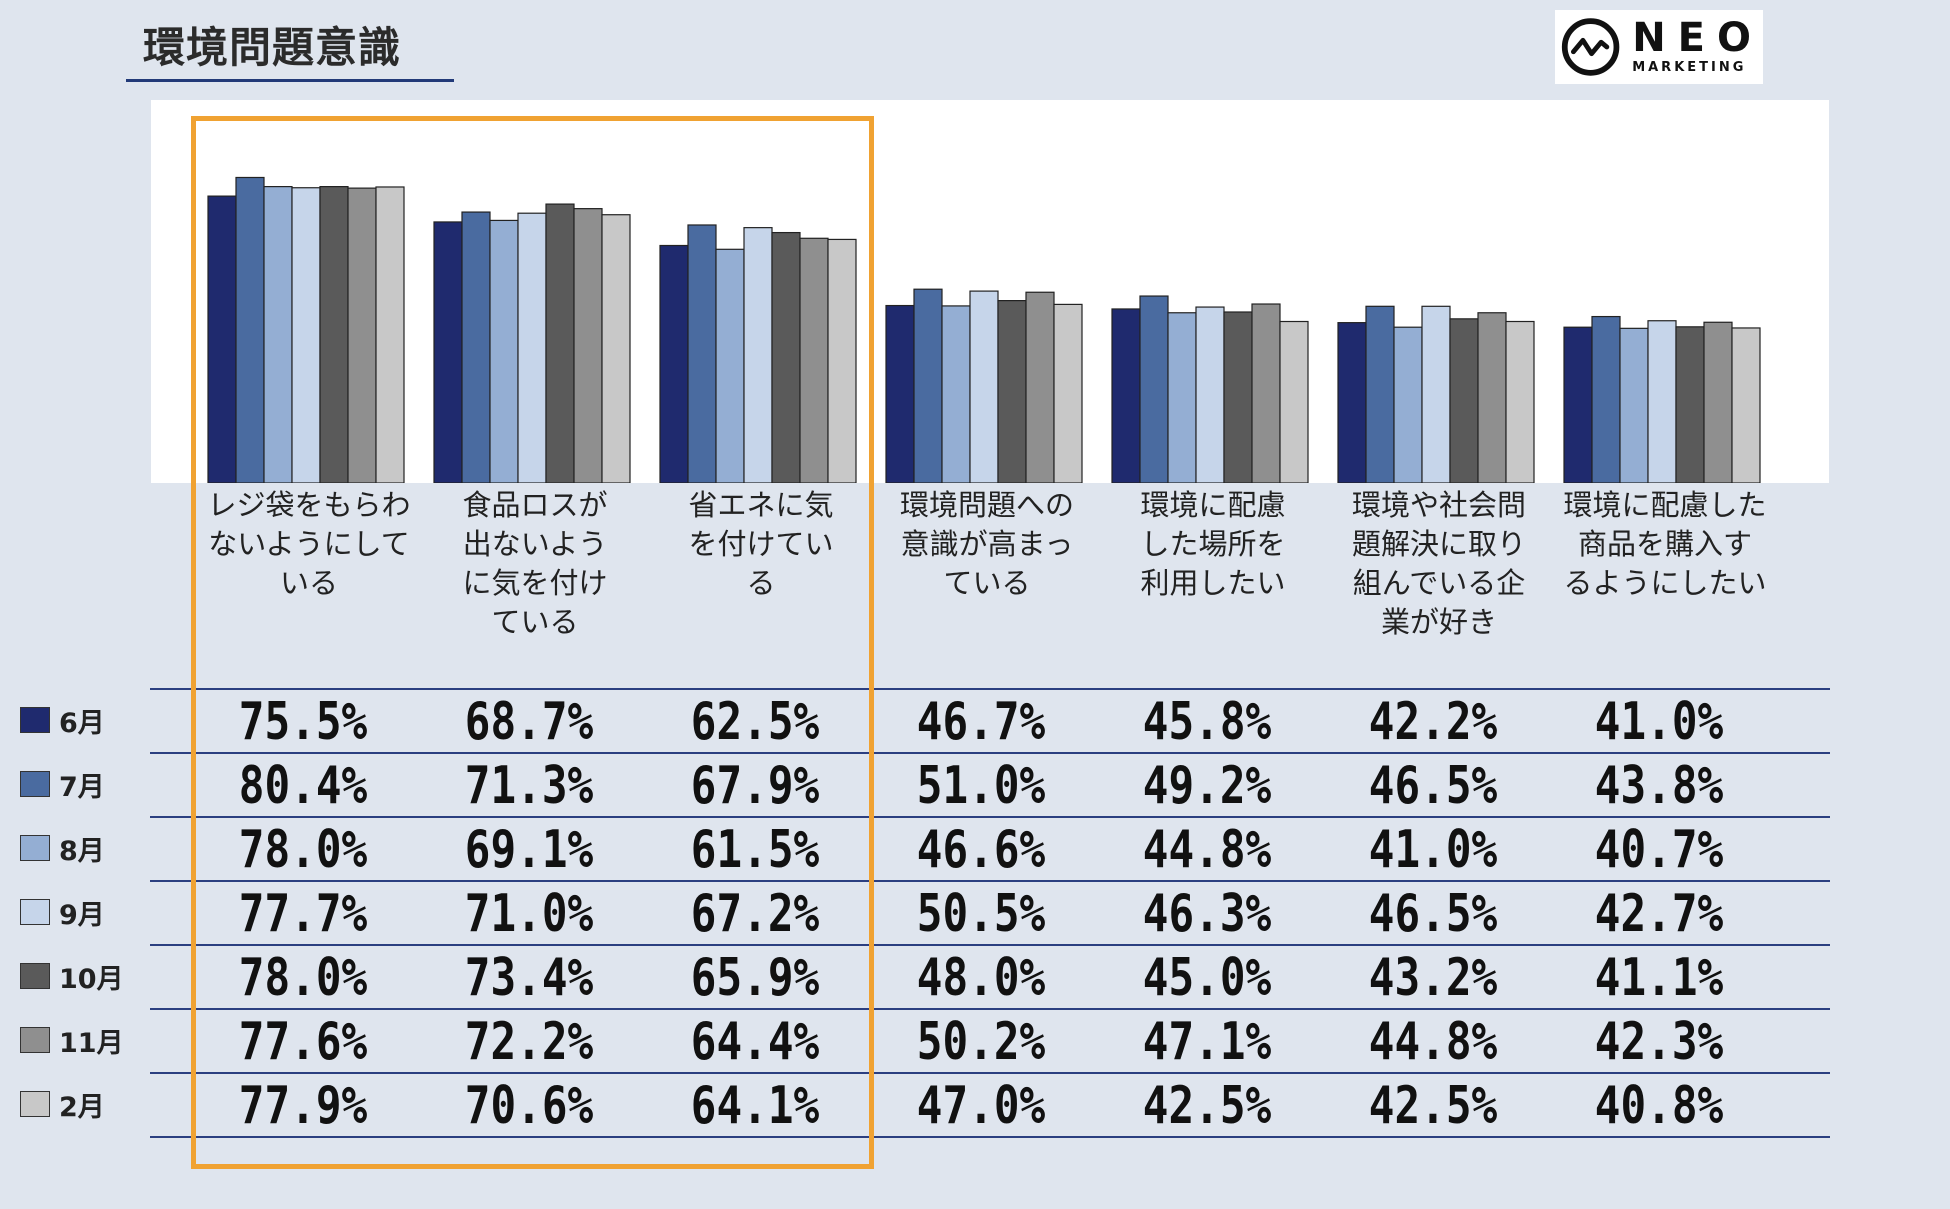 This screenshot has height=1209, width=1950. Describe the element at coordinates (702, 353) in the screenshot. I see `bar-7月-cat-3` at that location.